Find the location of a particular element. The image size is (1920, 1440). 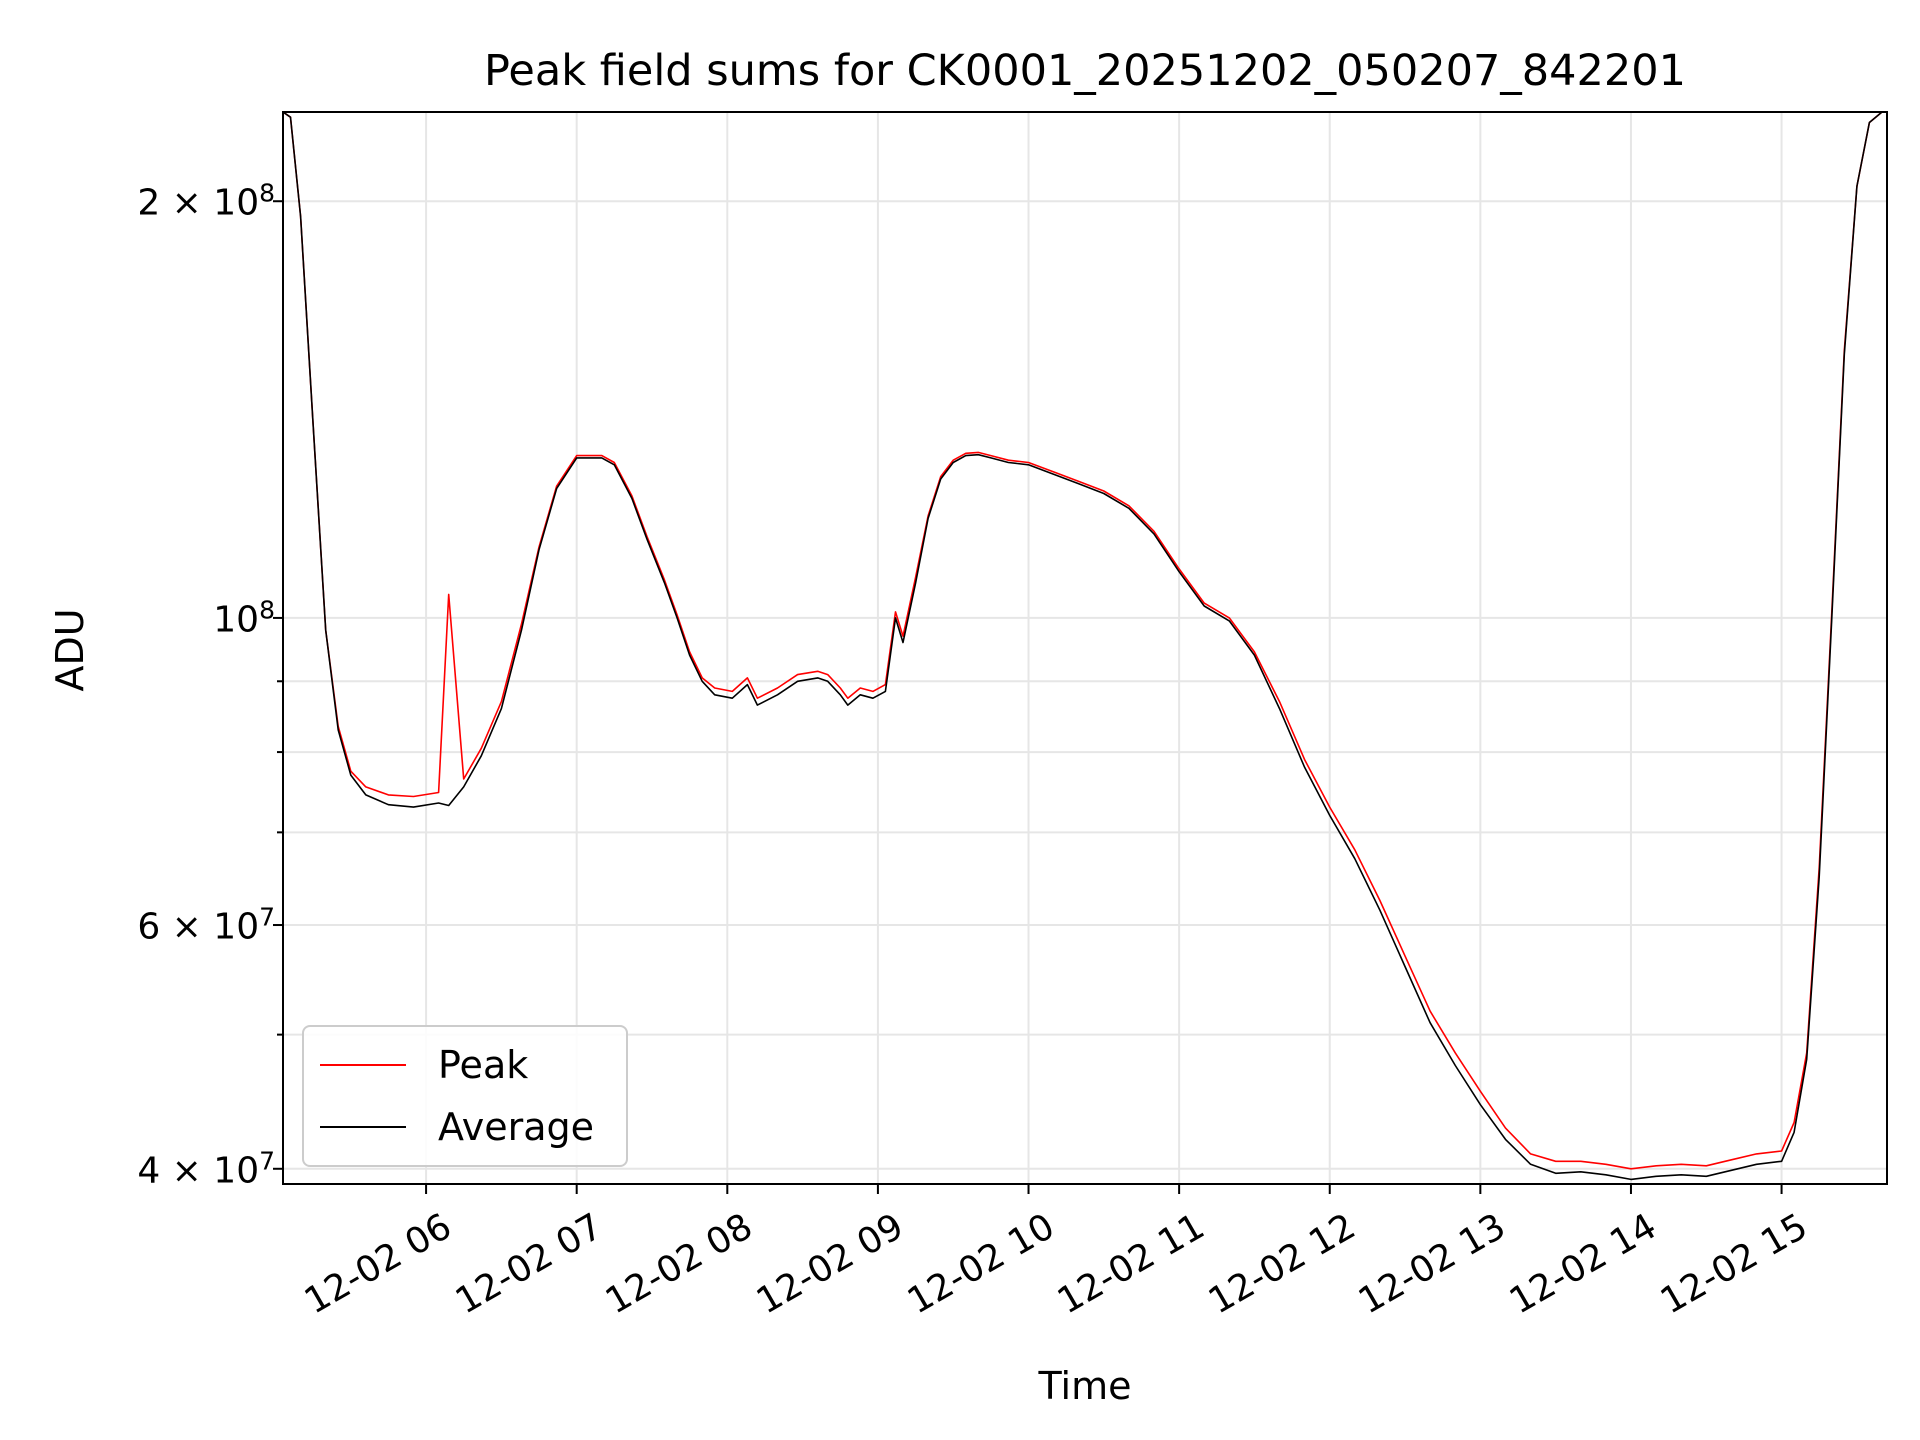

legend-label-average: Average is located at coordinates (516, 1127).